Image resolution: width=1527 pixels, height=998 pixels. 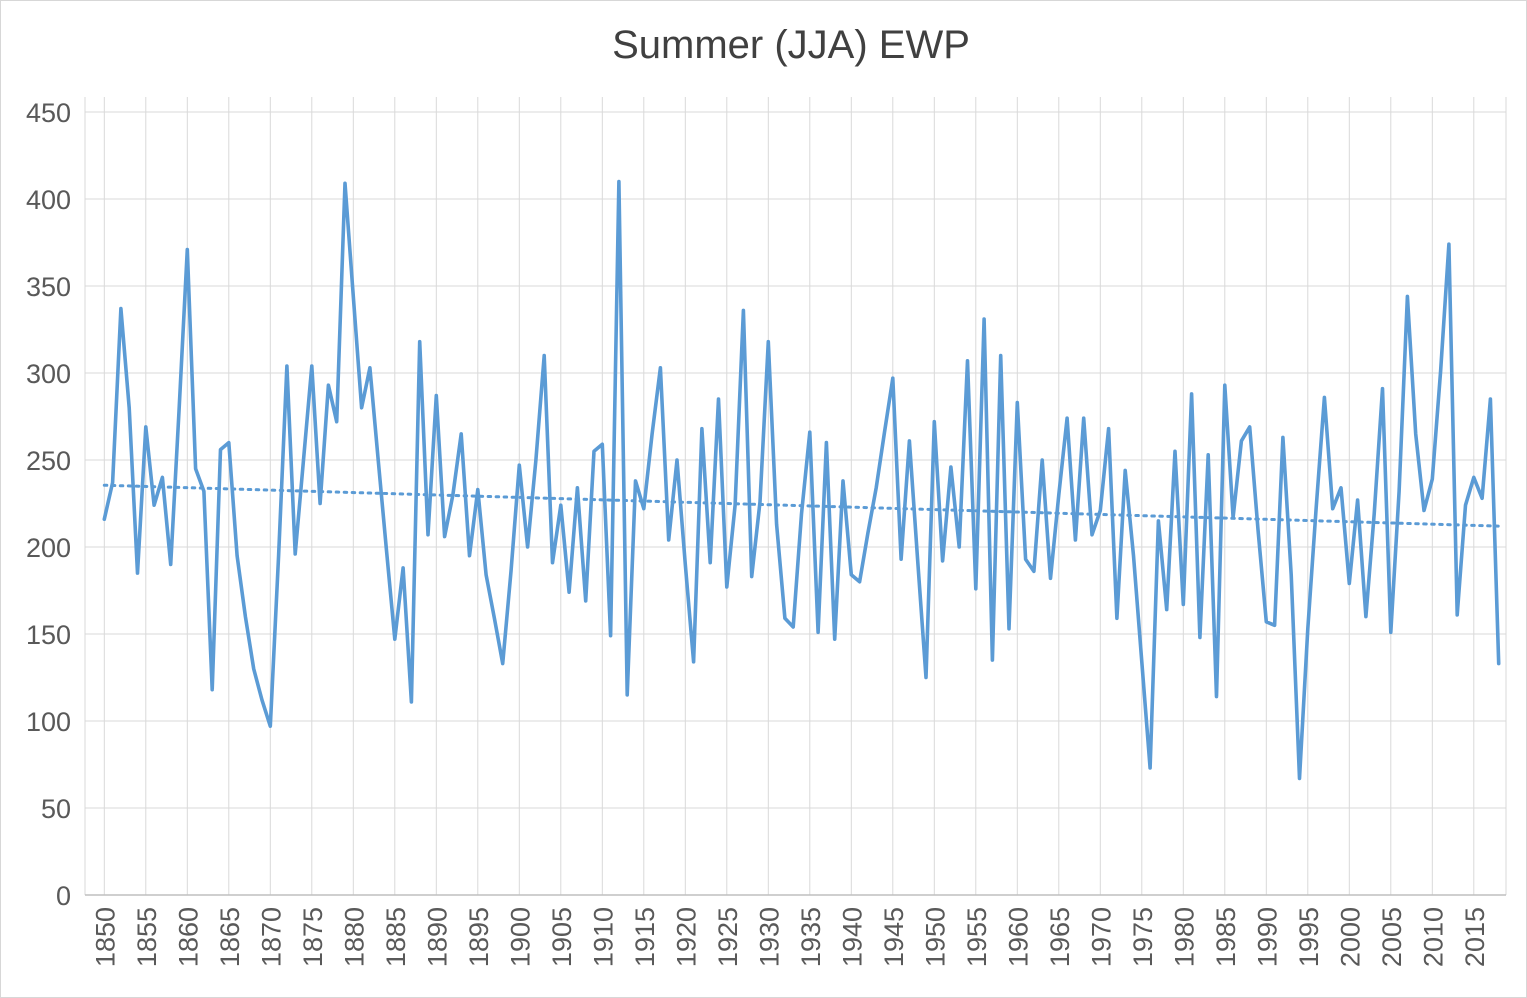 I want to click on x-axis-tick-label: 1930, so click(x=769, y=937).